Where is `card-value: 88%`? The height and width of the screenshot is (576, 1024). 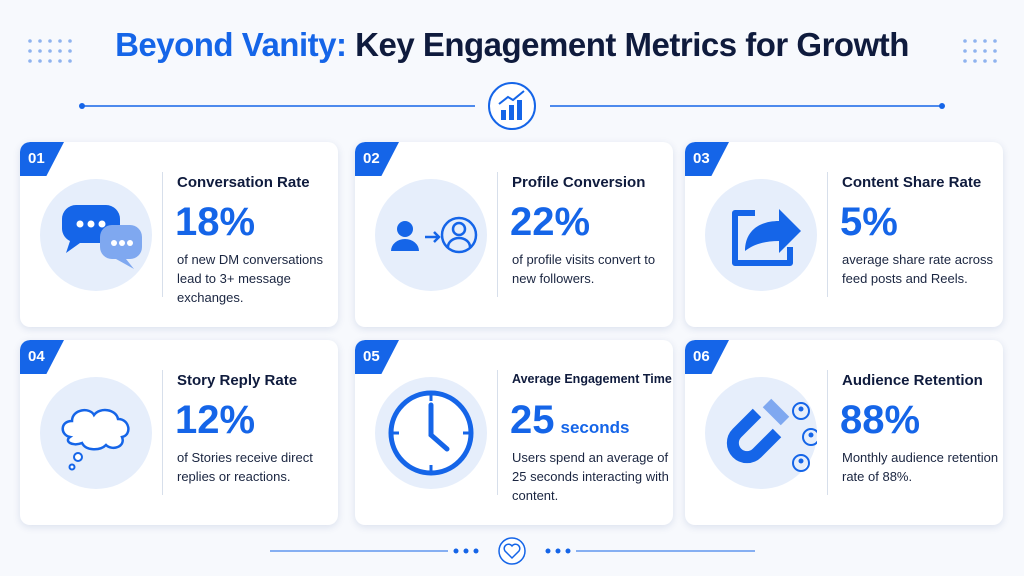 card-value: 88% is located at coordinates (880, 420).